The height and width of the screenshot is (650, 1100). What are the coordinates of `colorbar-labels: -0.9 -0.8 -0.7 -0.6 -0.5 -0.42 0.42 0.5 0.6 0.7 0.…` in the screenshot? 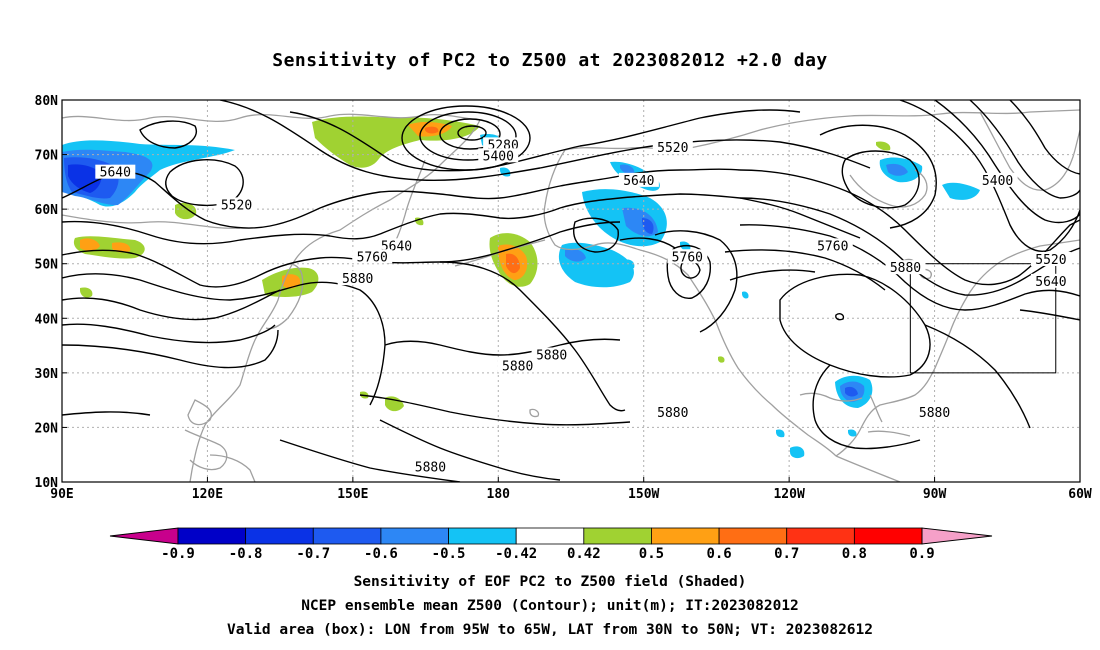 It's located at (548, 554).